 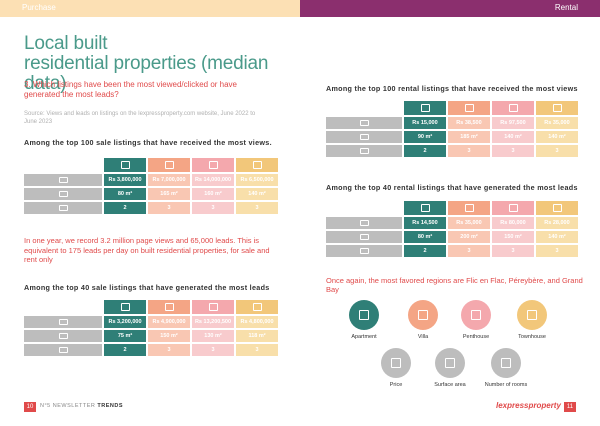 I want to click on rent-leads-area-townhouse: 140 m², so click(x=557, y=237).